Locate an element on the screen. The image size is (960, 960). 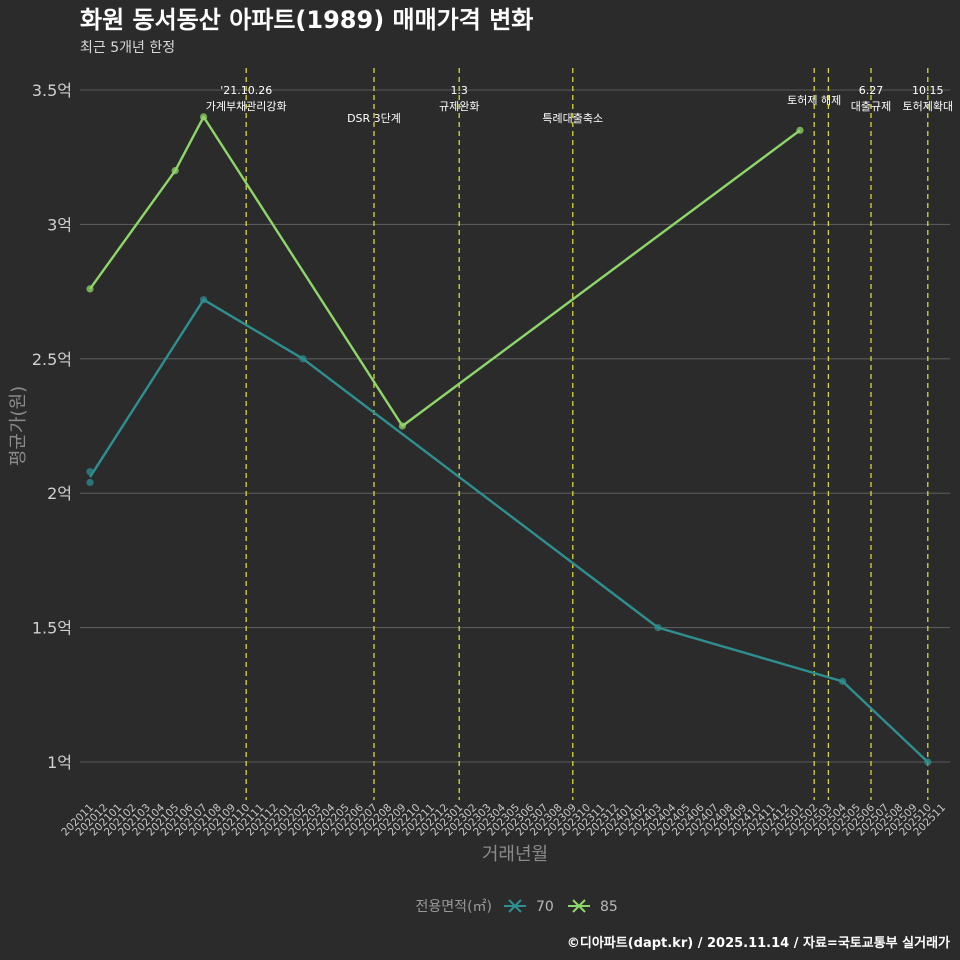
legend-label: 85 is located at coordinates (609, 907).